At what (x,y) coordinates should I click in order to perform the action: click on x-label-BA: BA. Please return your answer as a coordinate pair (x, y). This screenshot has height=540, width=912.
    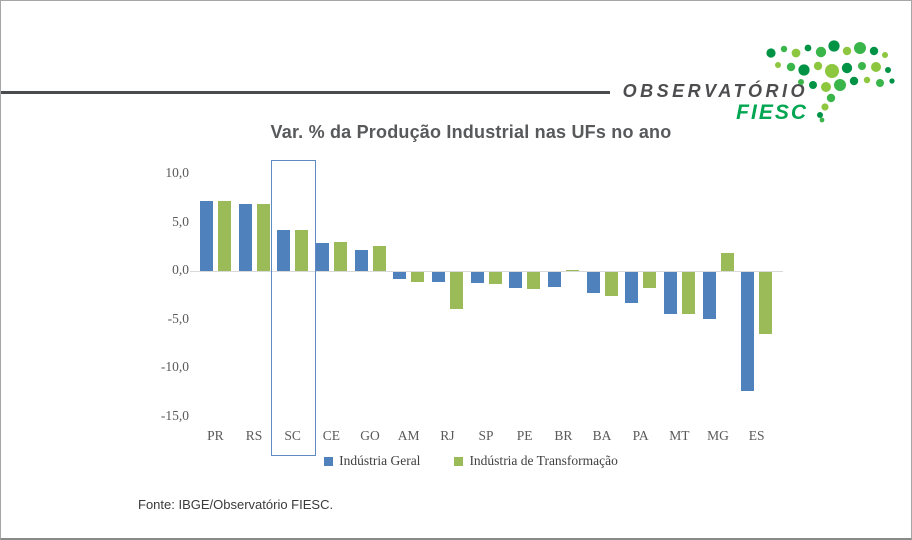
    Looking at the image, I should click on (602, 435).